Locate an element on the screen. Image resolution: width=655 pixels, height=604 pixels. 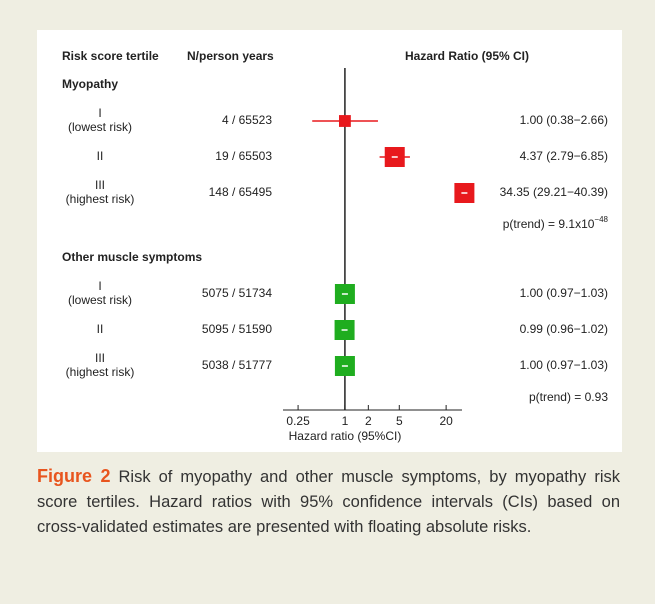
p-trend-text: p(trend) = 0.93 is located at coordinates (568, 397).